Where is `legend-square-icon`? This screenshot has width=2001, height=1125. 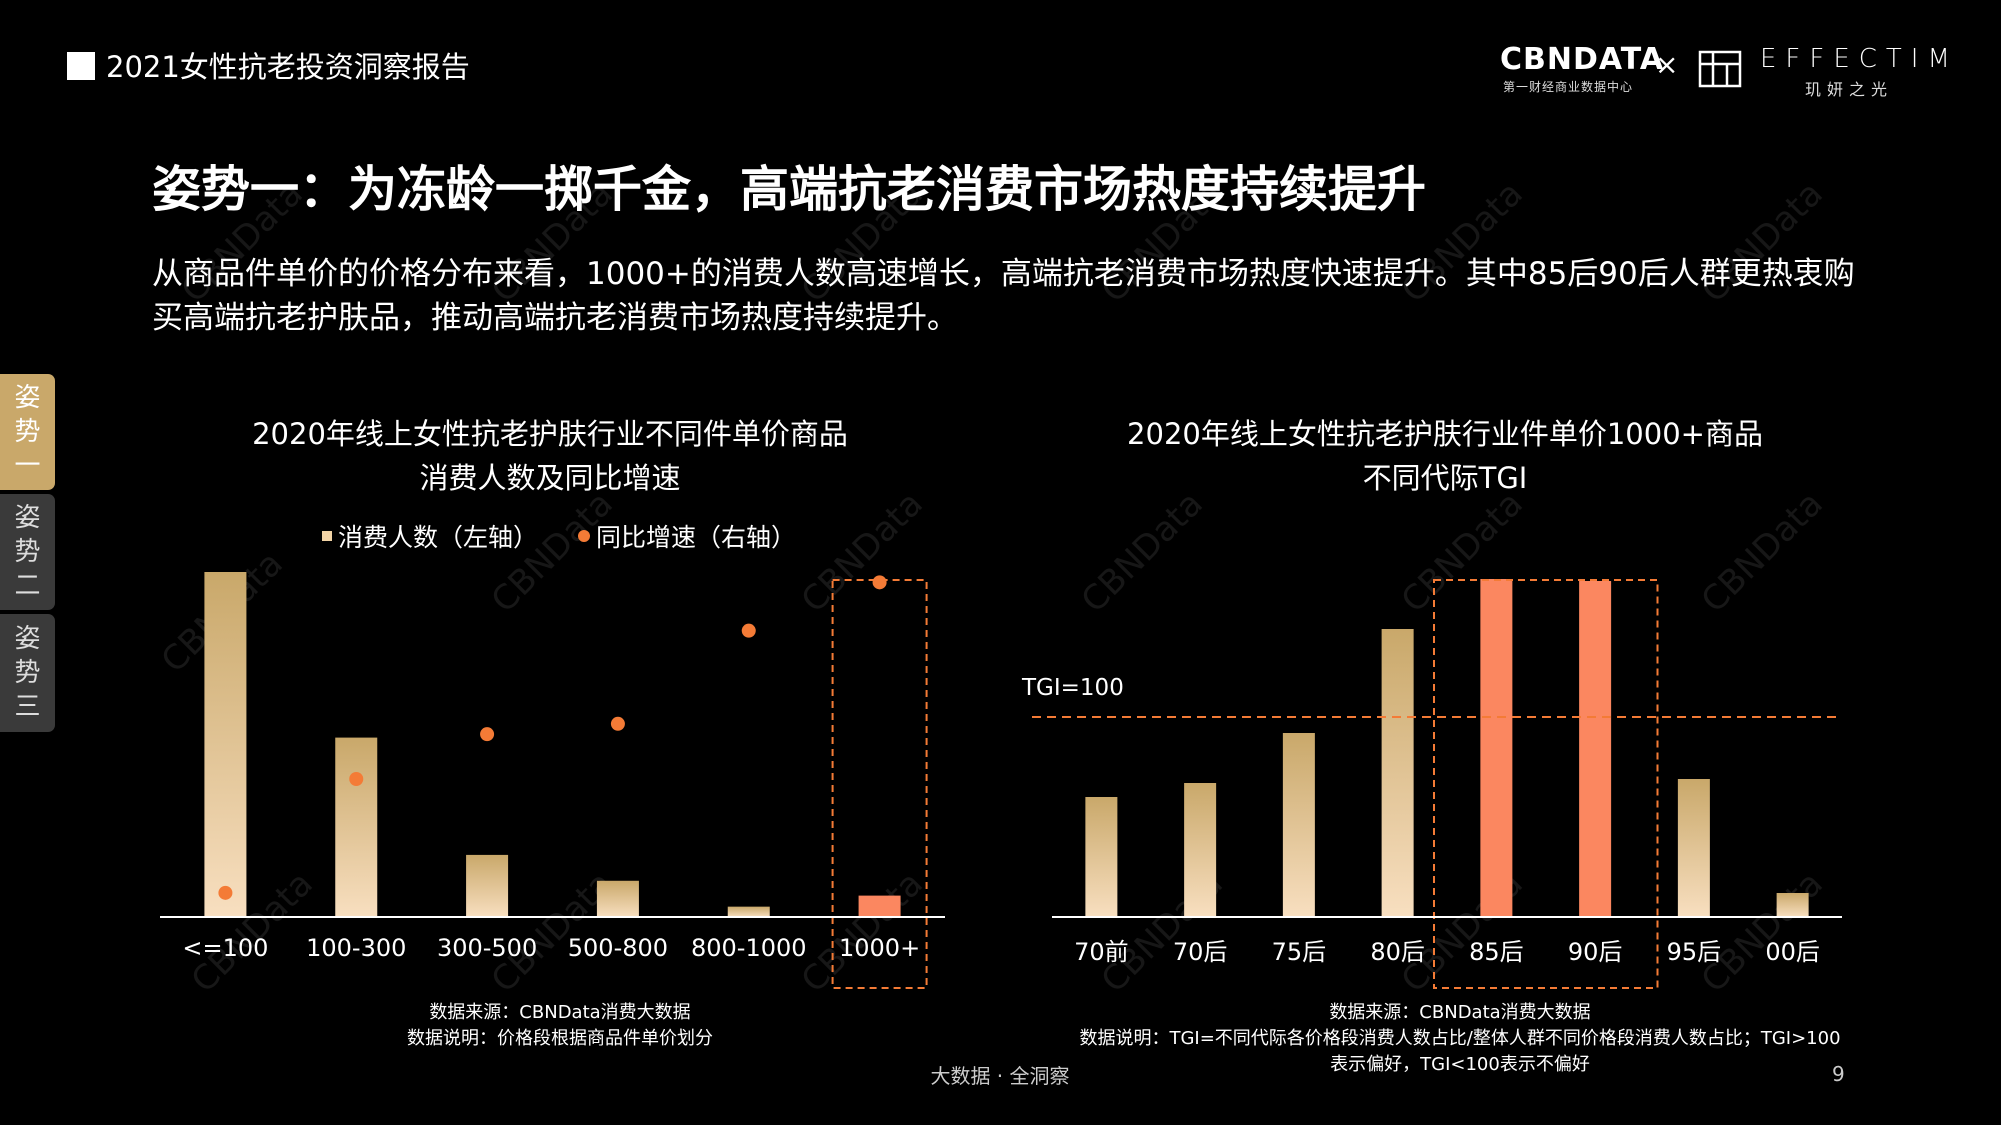 legend-square-icon is located at coordinates (327, 536).